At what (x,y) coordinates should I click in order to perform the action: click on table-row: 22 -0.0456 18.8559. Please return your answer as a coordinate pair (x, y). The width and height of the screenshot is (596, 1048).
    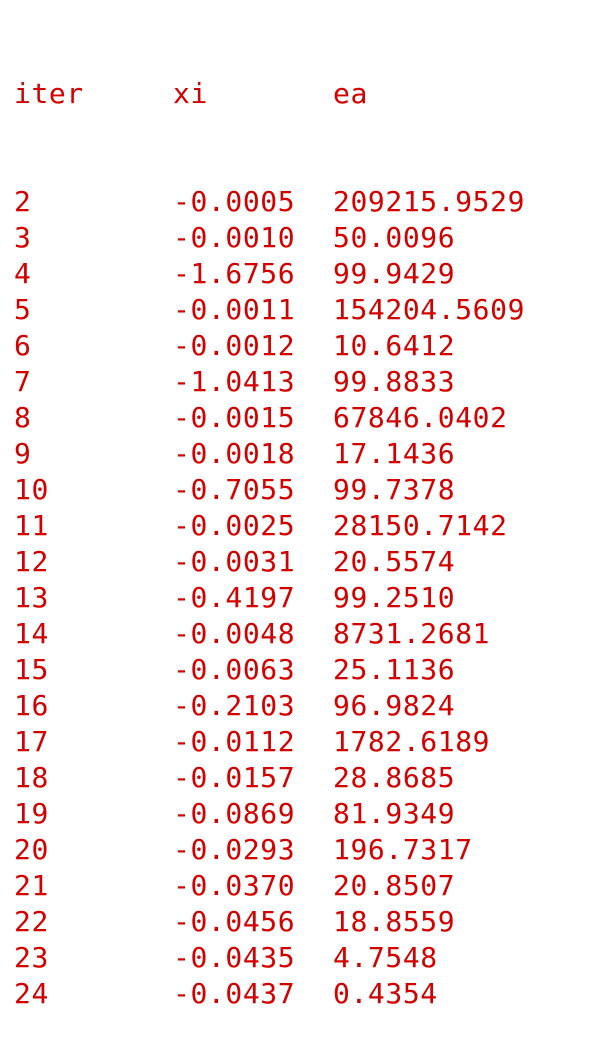
    Looking at the image, I should click on (303, 922).